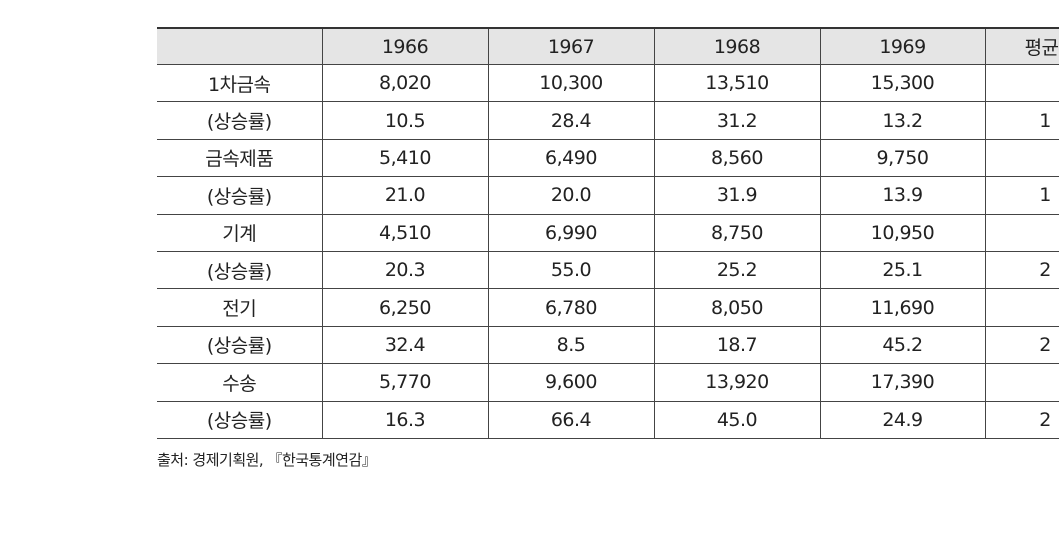 Image resolution: width=1059 pixels, height=552 pixels. Describe the element at coordinates (737, 120) in the screenshot. I see `data-cell: 31.2` at that location.